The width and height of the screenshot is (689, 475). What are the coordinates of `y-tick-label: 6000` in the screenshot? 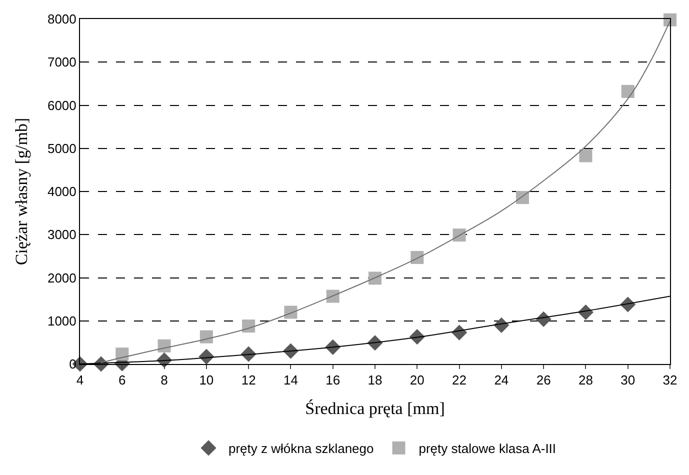 It's located at (61, 105).